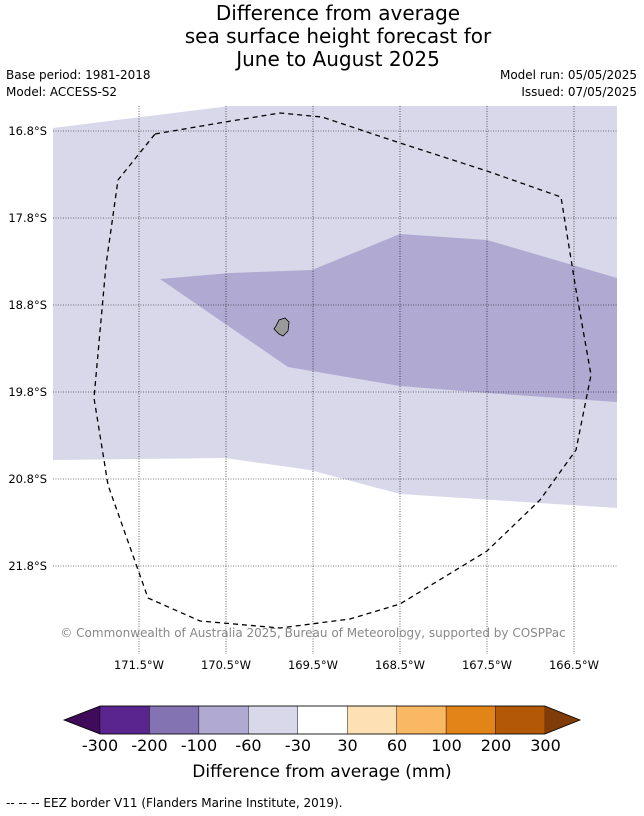 This screenshot has height=816, width=644. I want to click on colorbar-tick: 60, so click(397, 745).